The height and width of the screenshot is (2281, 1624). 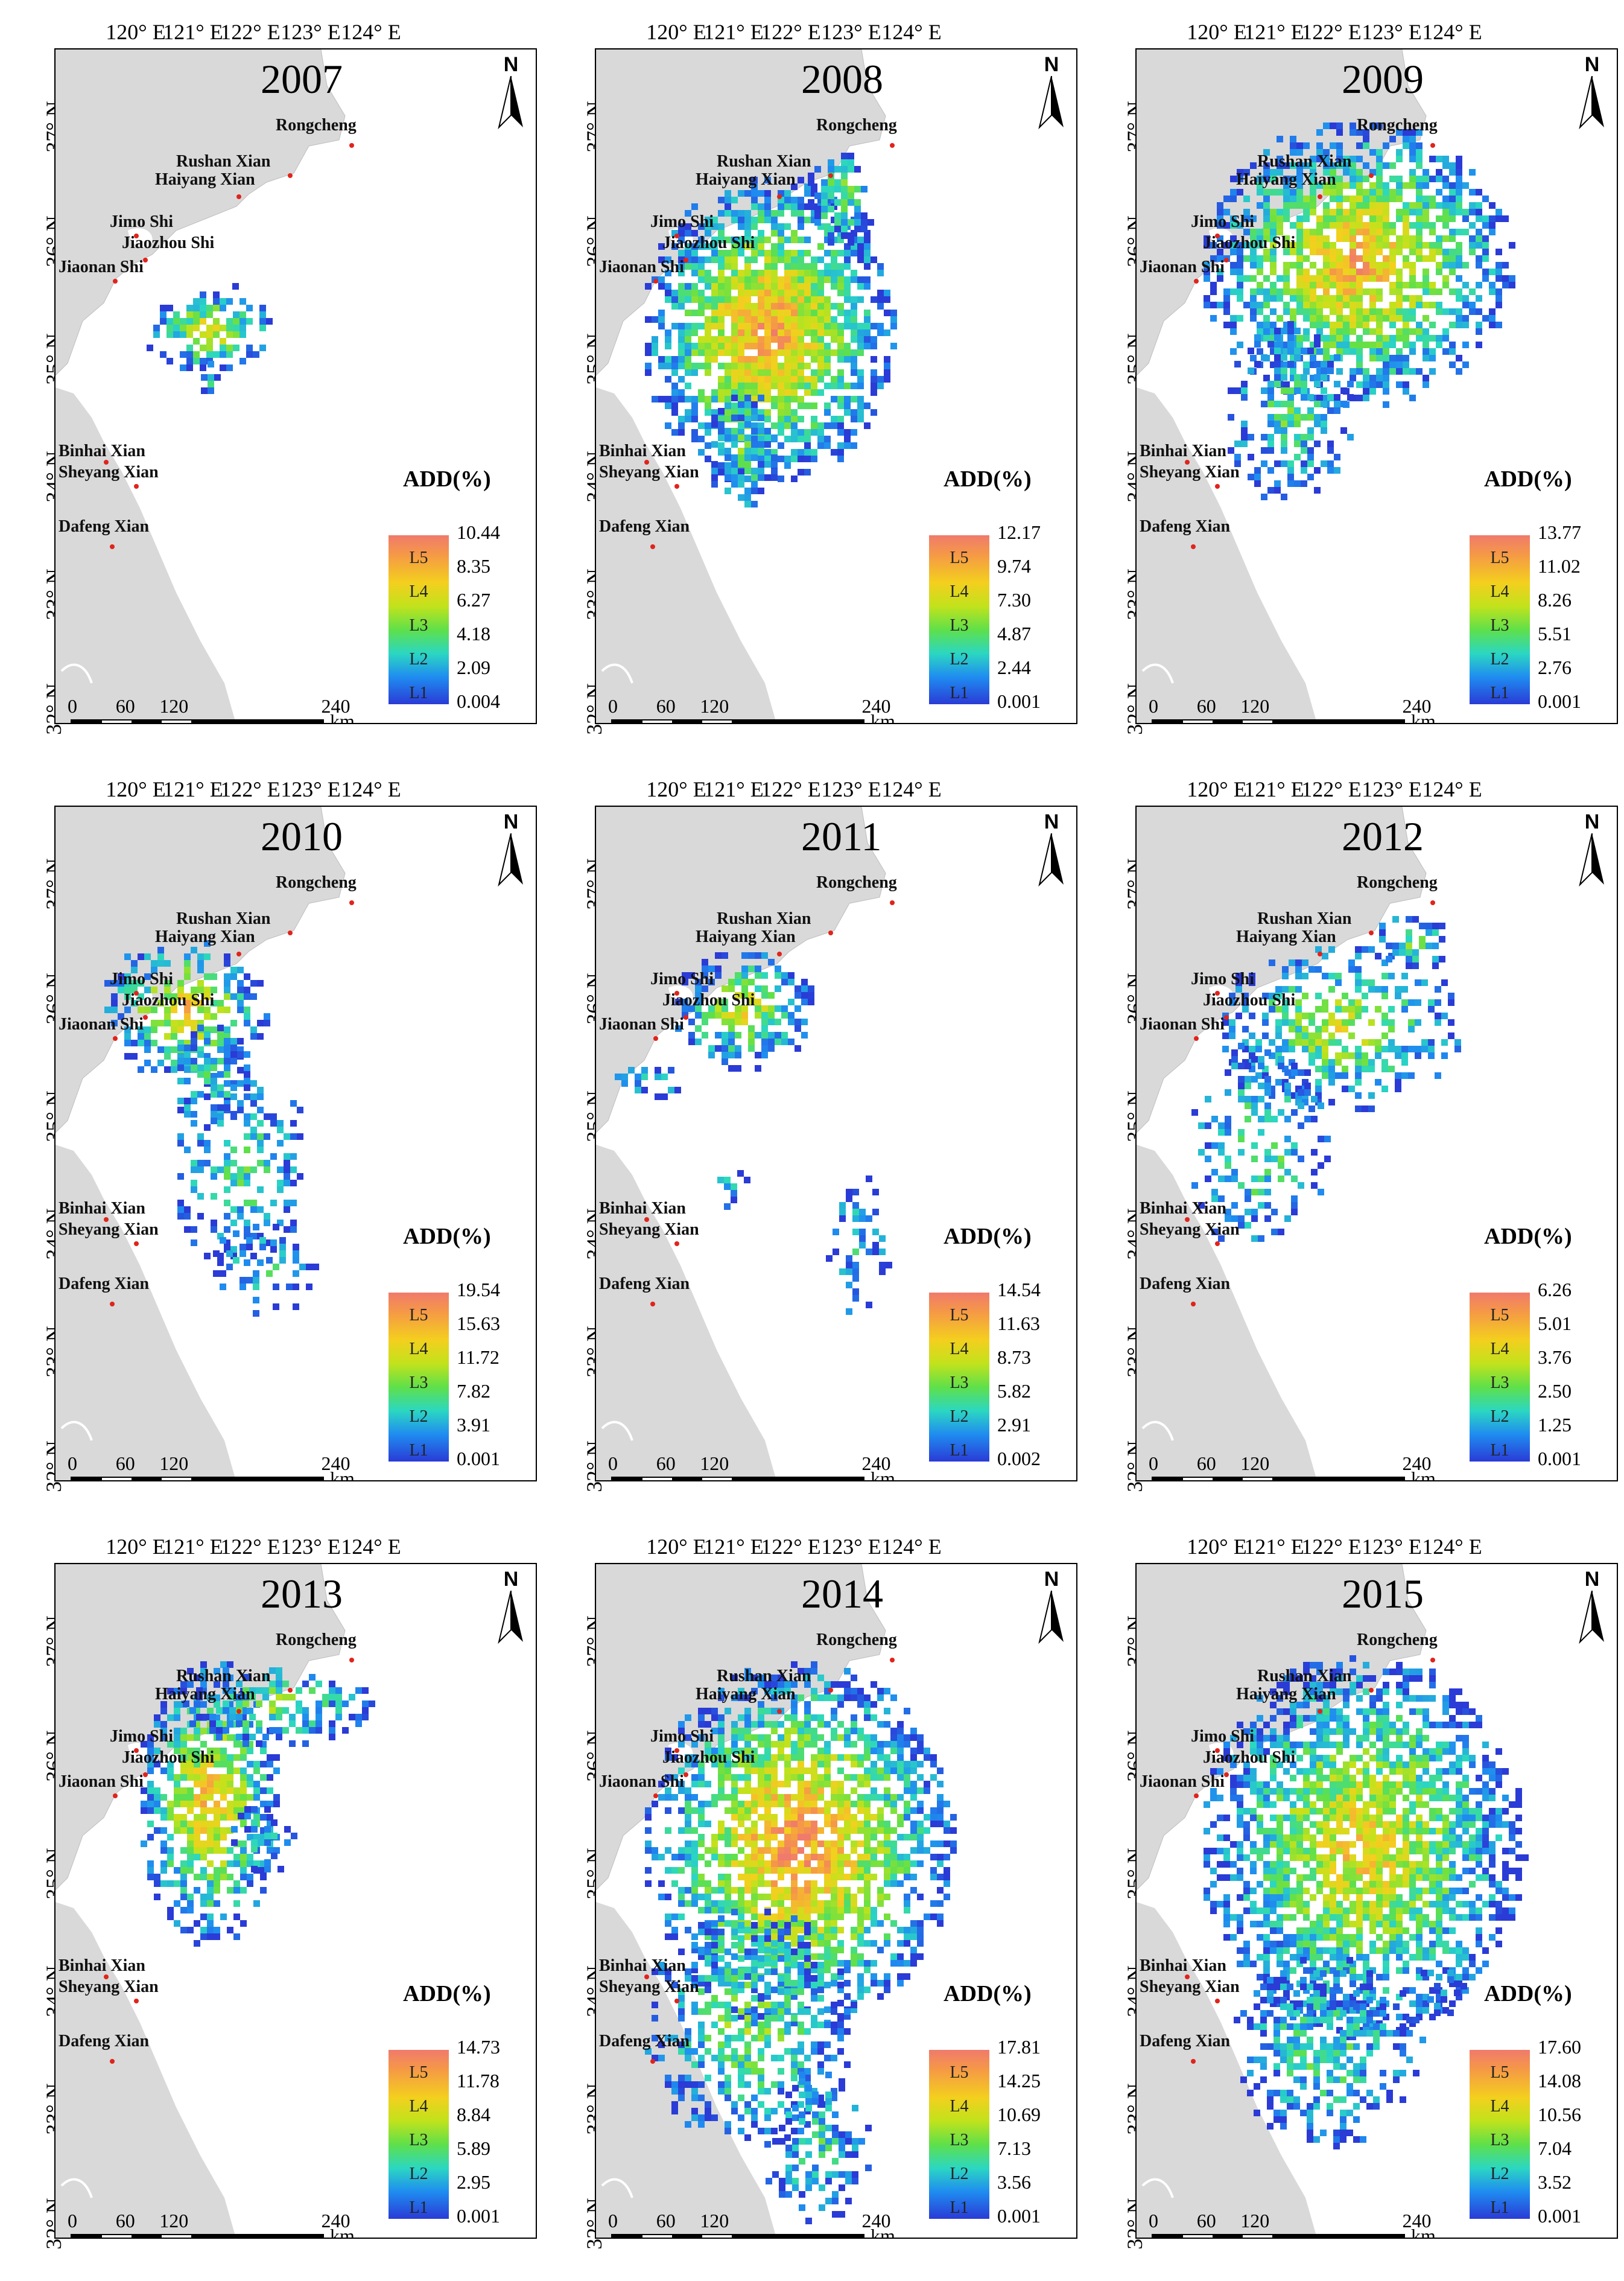 What do you see at coordinates (1598, 101) in the screenshot?
I see `north-arrow-right-half` at bounding box center [1598, 101].